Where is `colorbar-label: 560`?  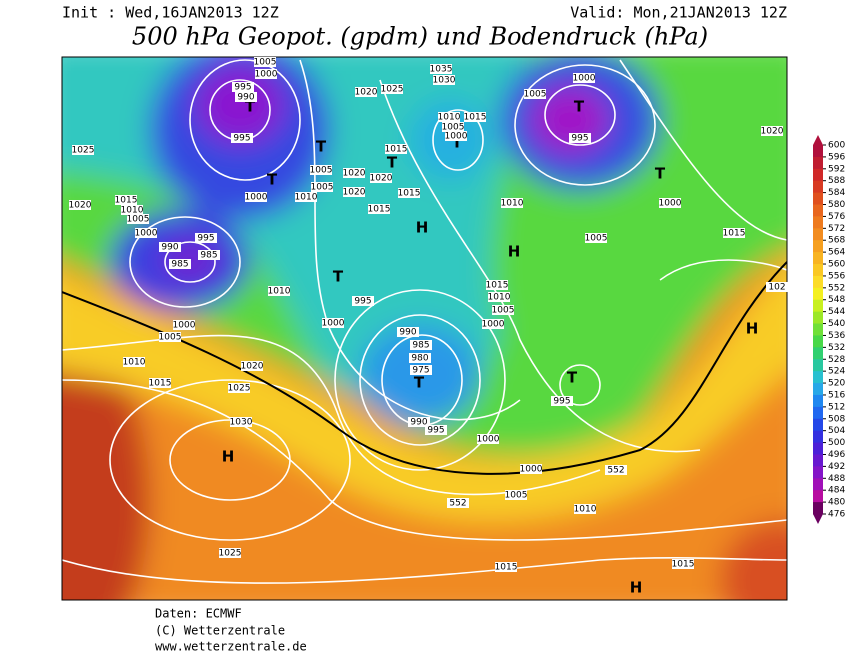
colorbar-label: 560 is located at coordinates (836, 265).